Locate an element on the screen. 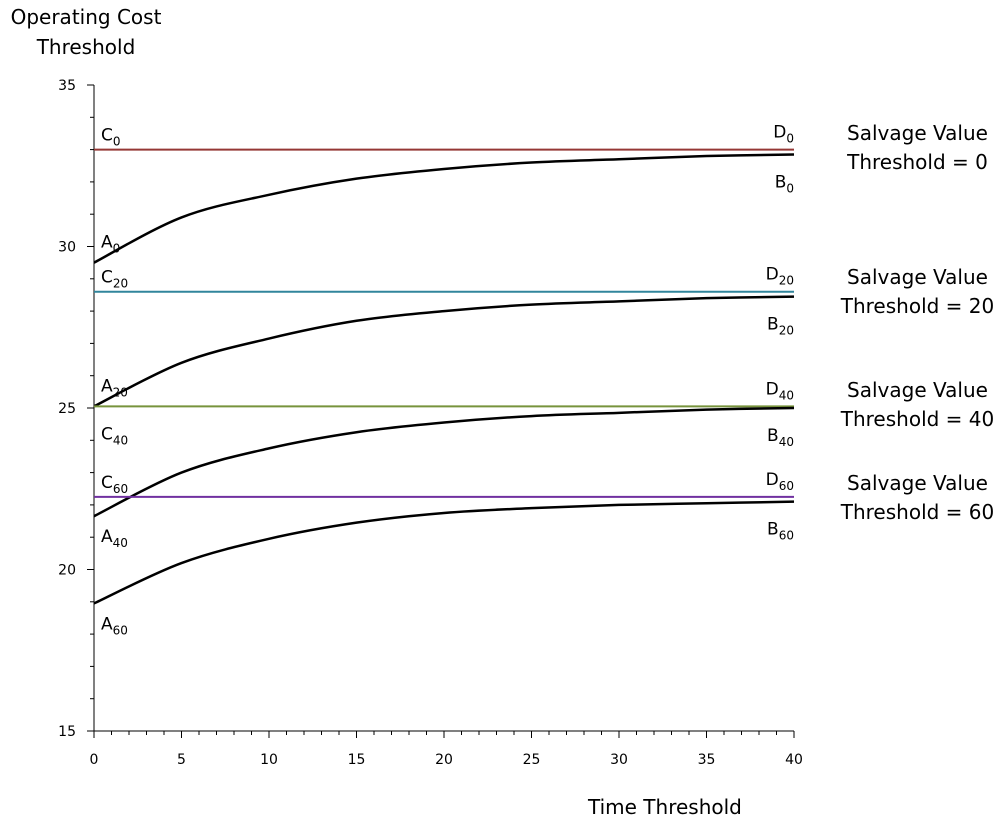  end-label-D0: D0 is located at coordinates (783, 134).